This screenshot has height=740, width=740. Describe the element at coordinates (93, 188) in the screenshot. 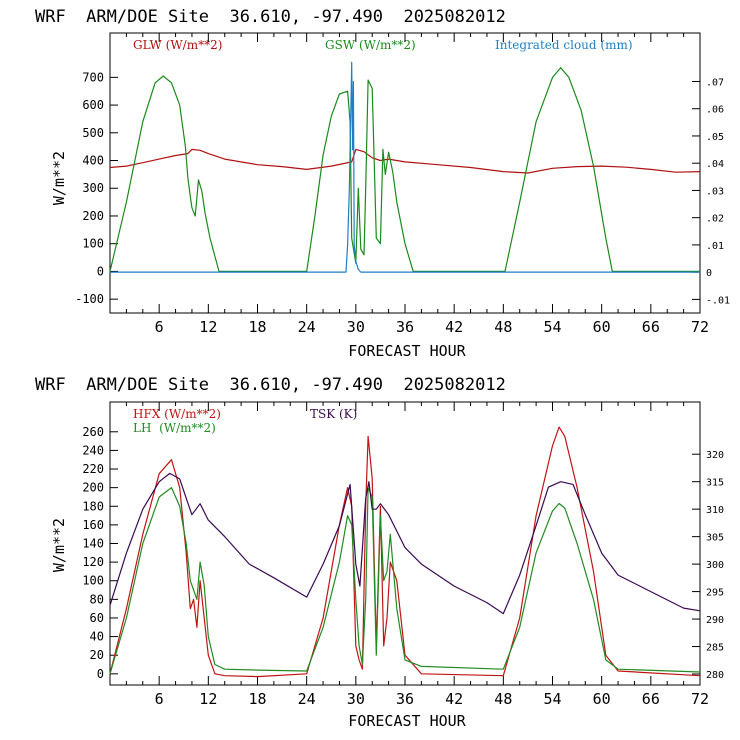

I see `y-tick-label: 300` at that location.